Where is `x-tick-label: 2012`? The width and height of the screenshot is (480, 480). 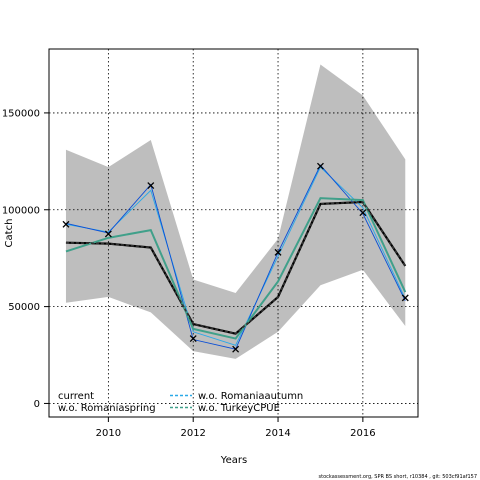
x-tick-label: 2012 is located at coordinates (192, 433).